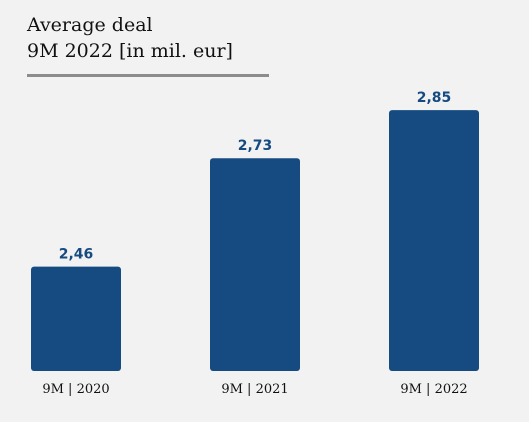 This screenshot has width=529, height=422. What do you see at coordinates (254, 389) in the screenshot?
I see `x-tick-label-2: 9M | 2021` at bounding box center [254, 389].